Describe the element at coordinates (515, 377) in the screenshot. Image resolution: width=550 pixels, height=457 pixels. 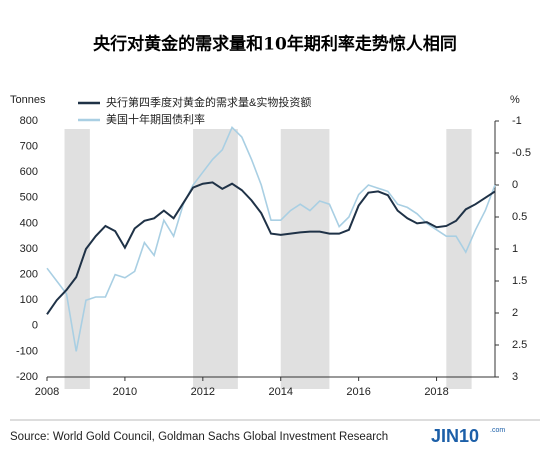
I see `y2-tick-label: 3` at that location.